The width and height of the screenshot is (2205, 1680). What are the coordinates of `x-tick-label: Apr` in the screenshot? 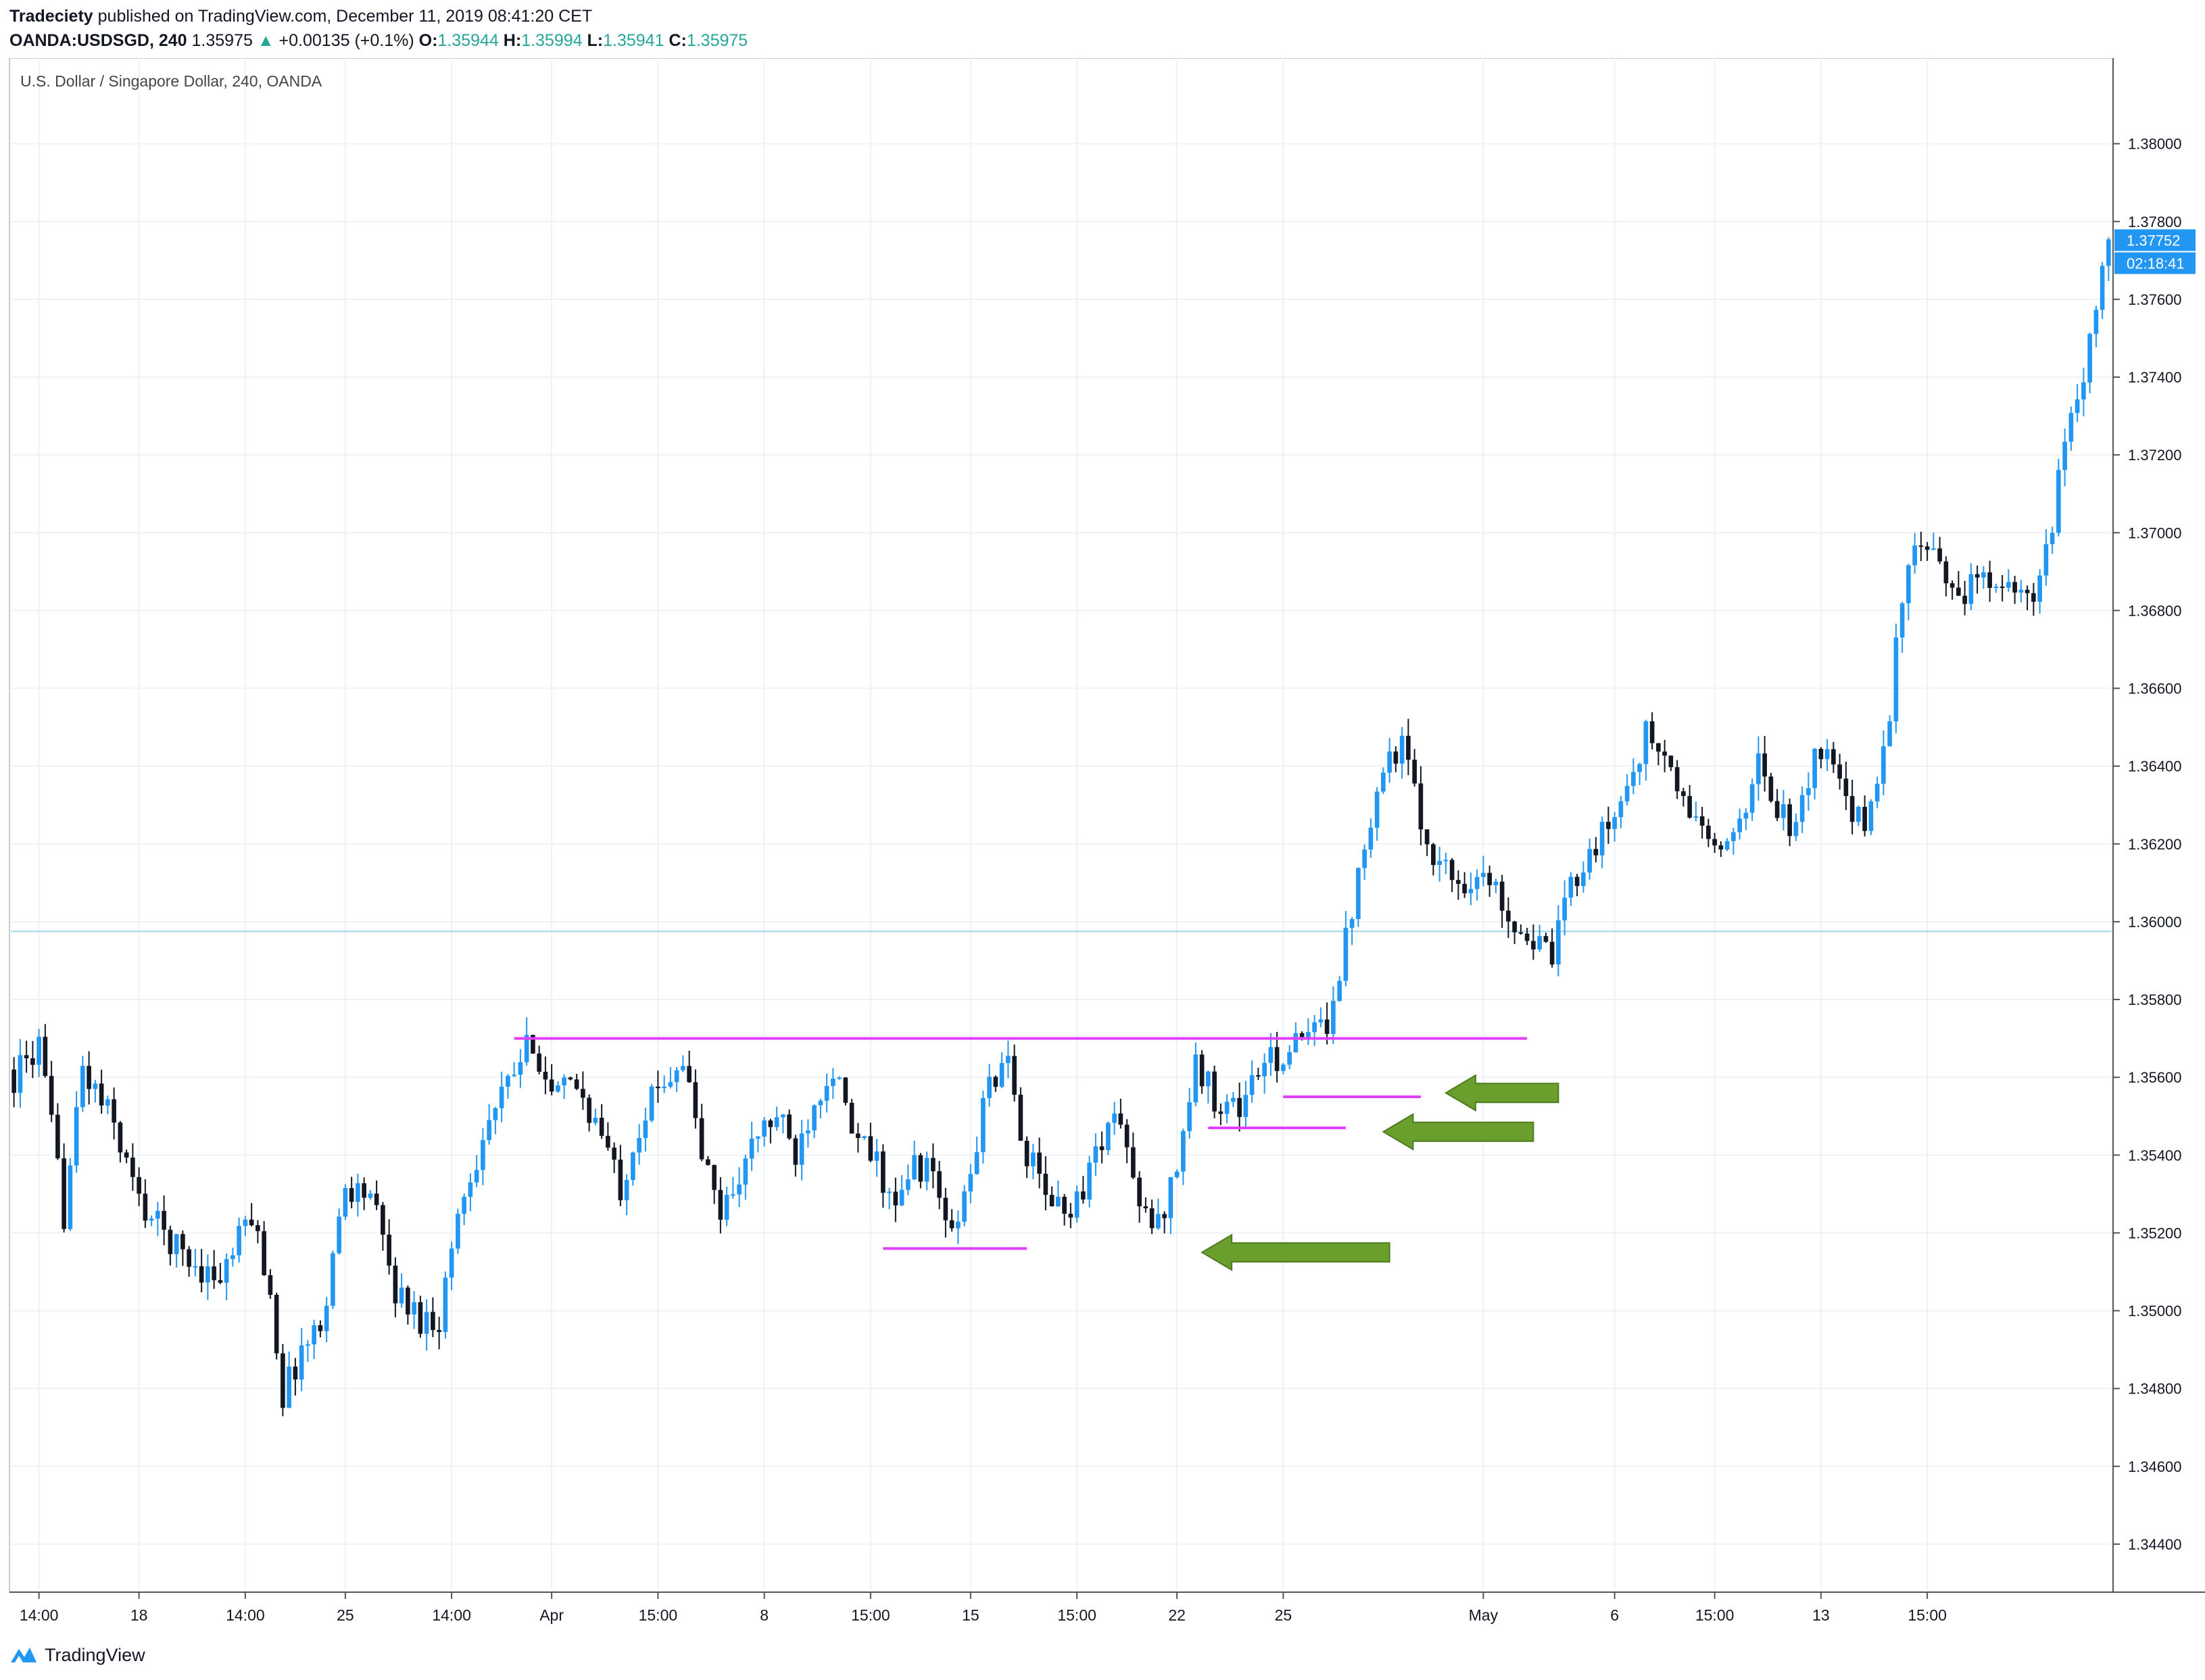 It's located at (551, 1615).